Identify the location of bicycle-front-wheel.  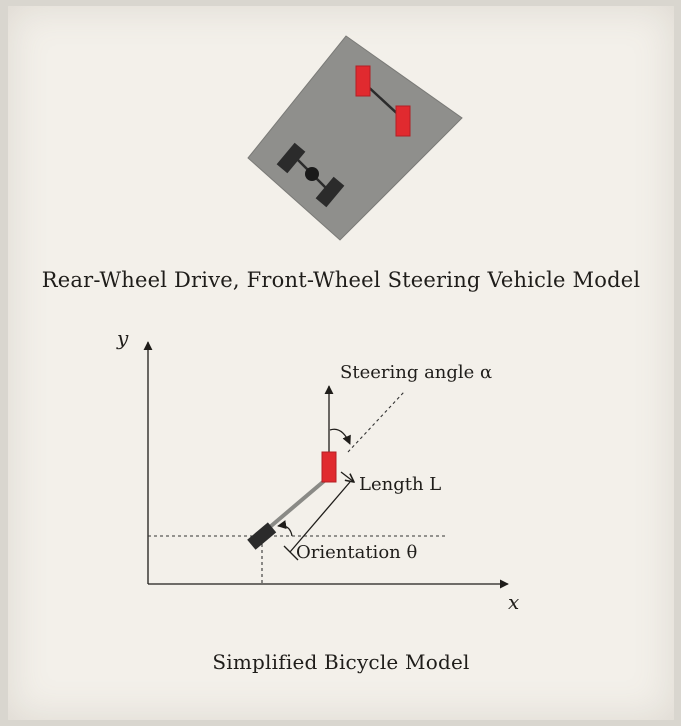
(329, 467).